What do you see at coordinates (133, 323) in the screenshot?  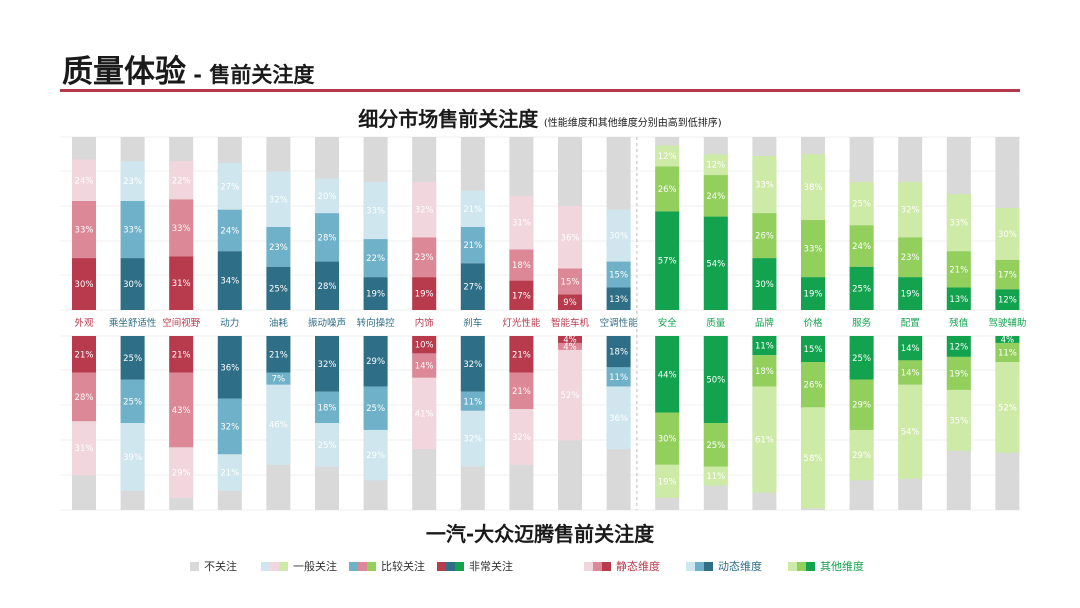 I see `category-label: 乘坐舒适性` at bounding box center [133, 323].